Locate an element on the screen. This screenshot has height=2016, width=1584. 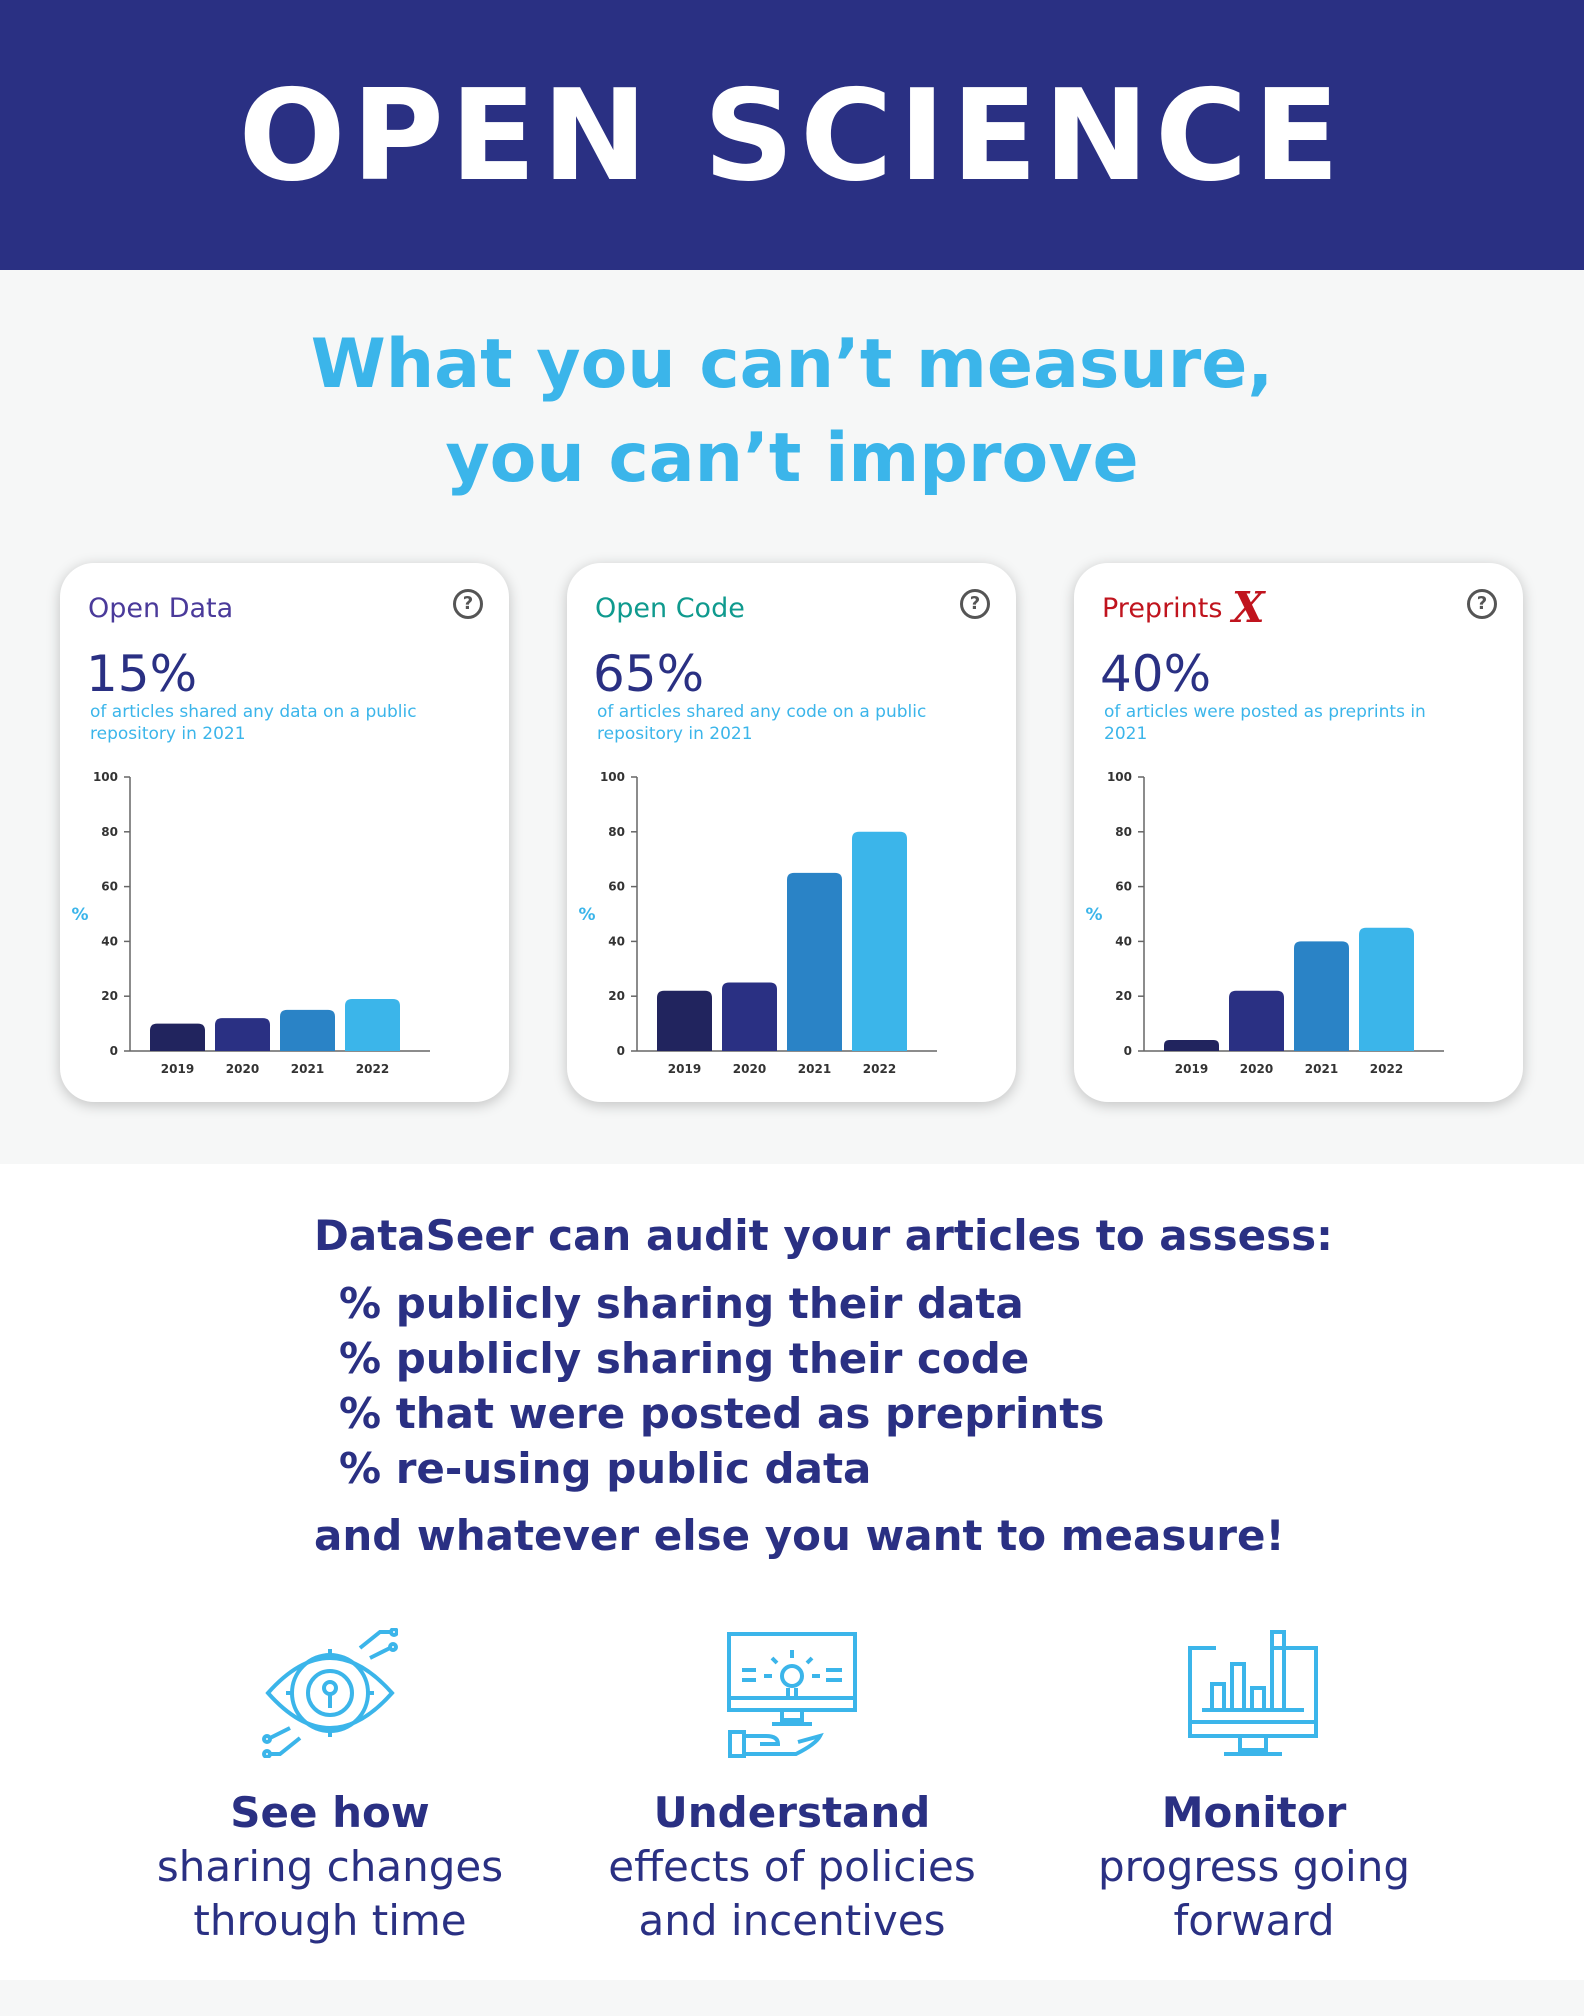
feature-line: and incentives is located at coordinates (792, 1920).